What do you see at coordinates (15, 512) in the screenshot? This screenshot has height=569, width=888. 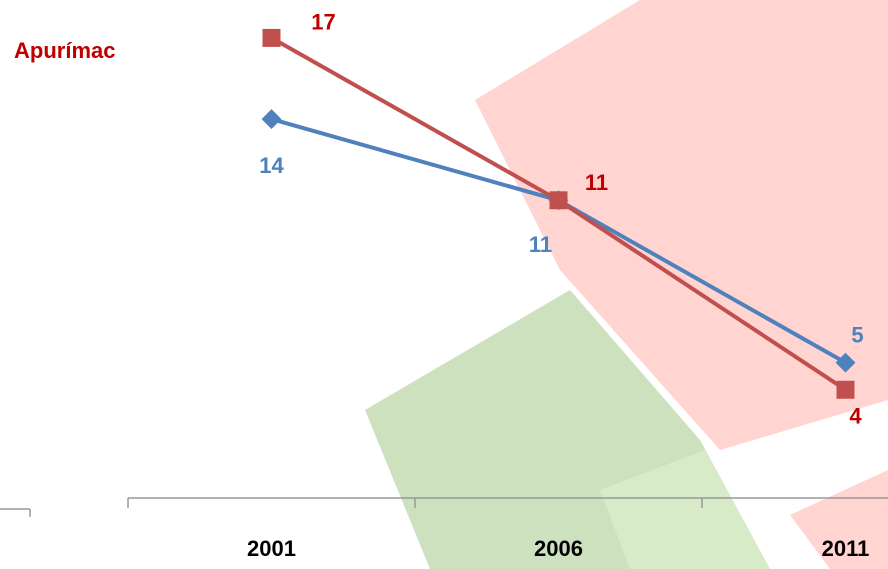 I see `axis-stub` at bounding box center [15, 512].